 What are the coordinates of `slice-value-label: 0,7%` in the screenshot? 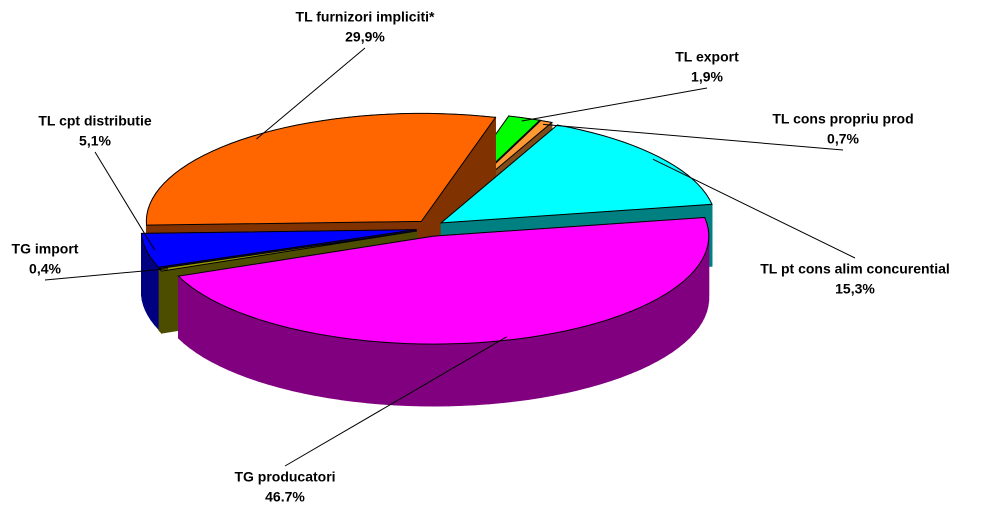 It's located at (843, 139).